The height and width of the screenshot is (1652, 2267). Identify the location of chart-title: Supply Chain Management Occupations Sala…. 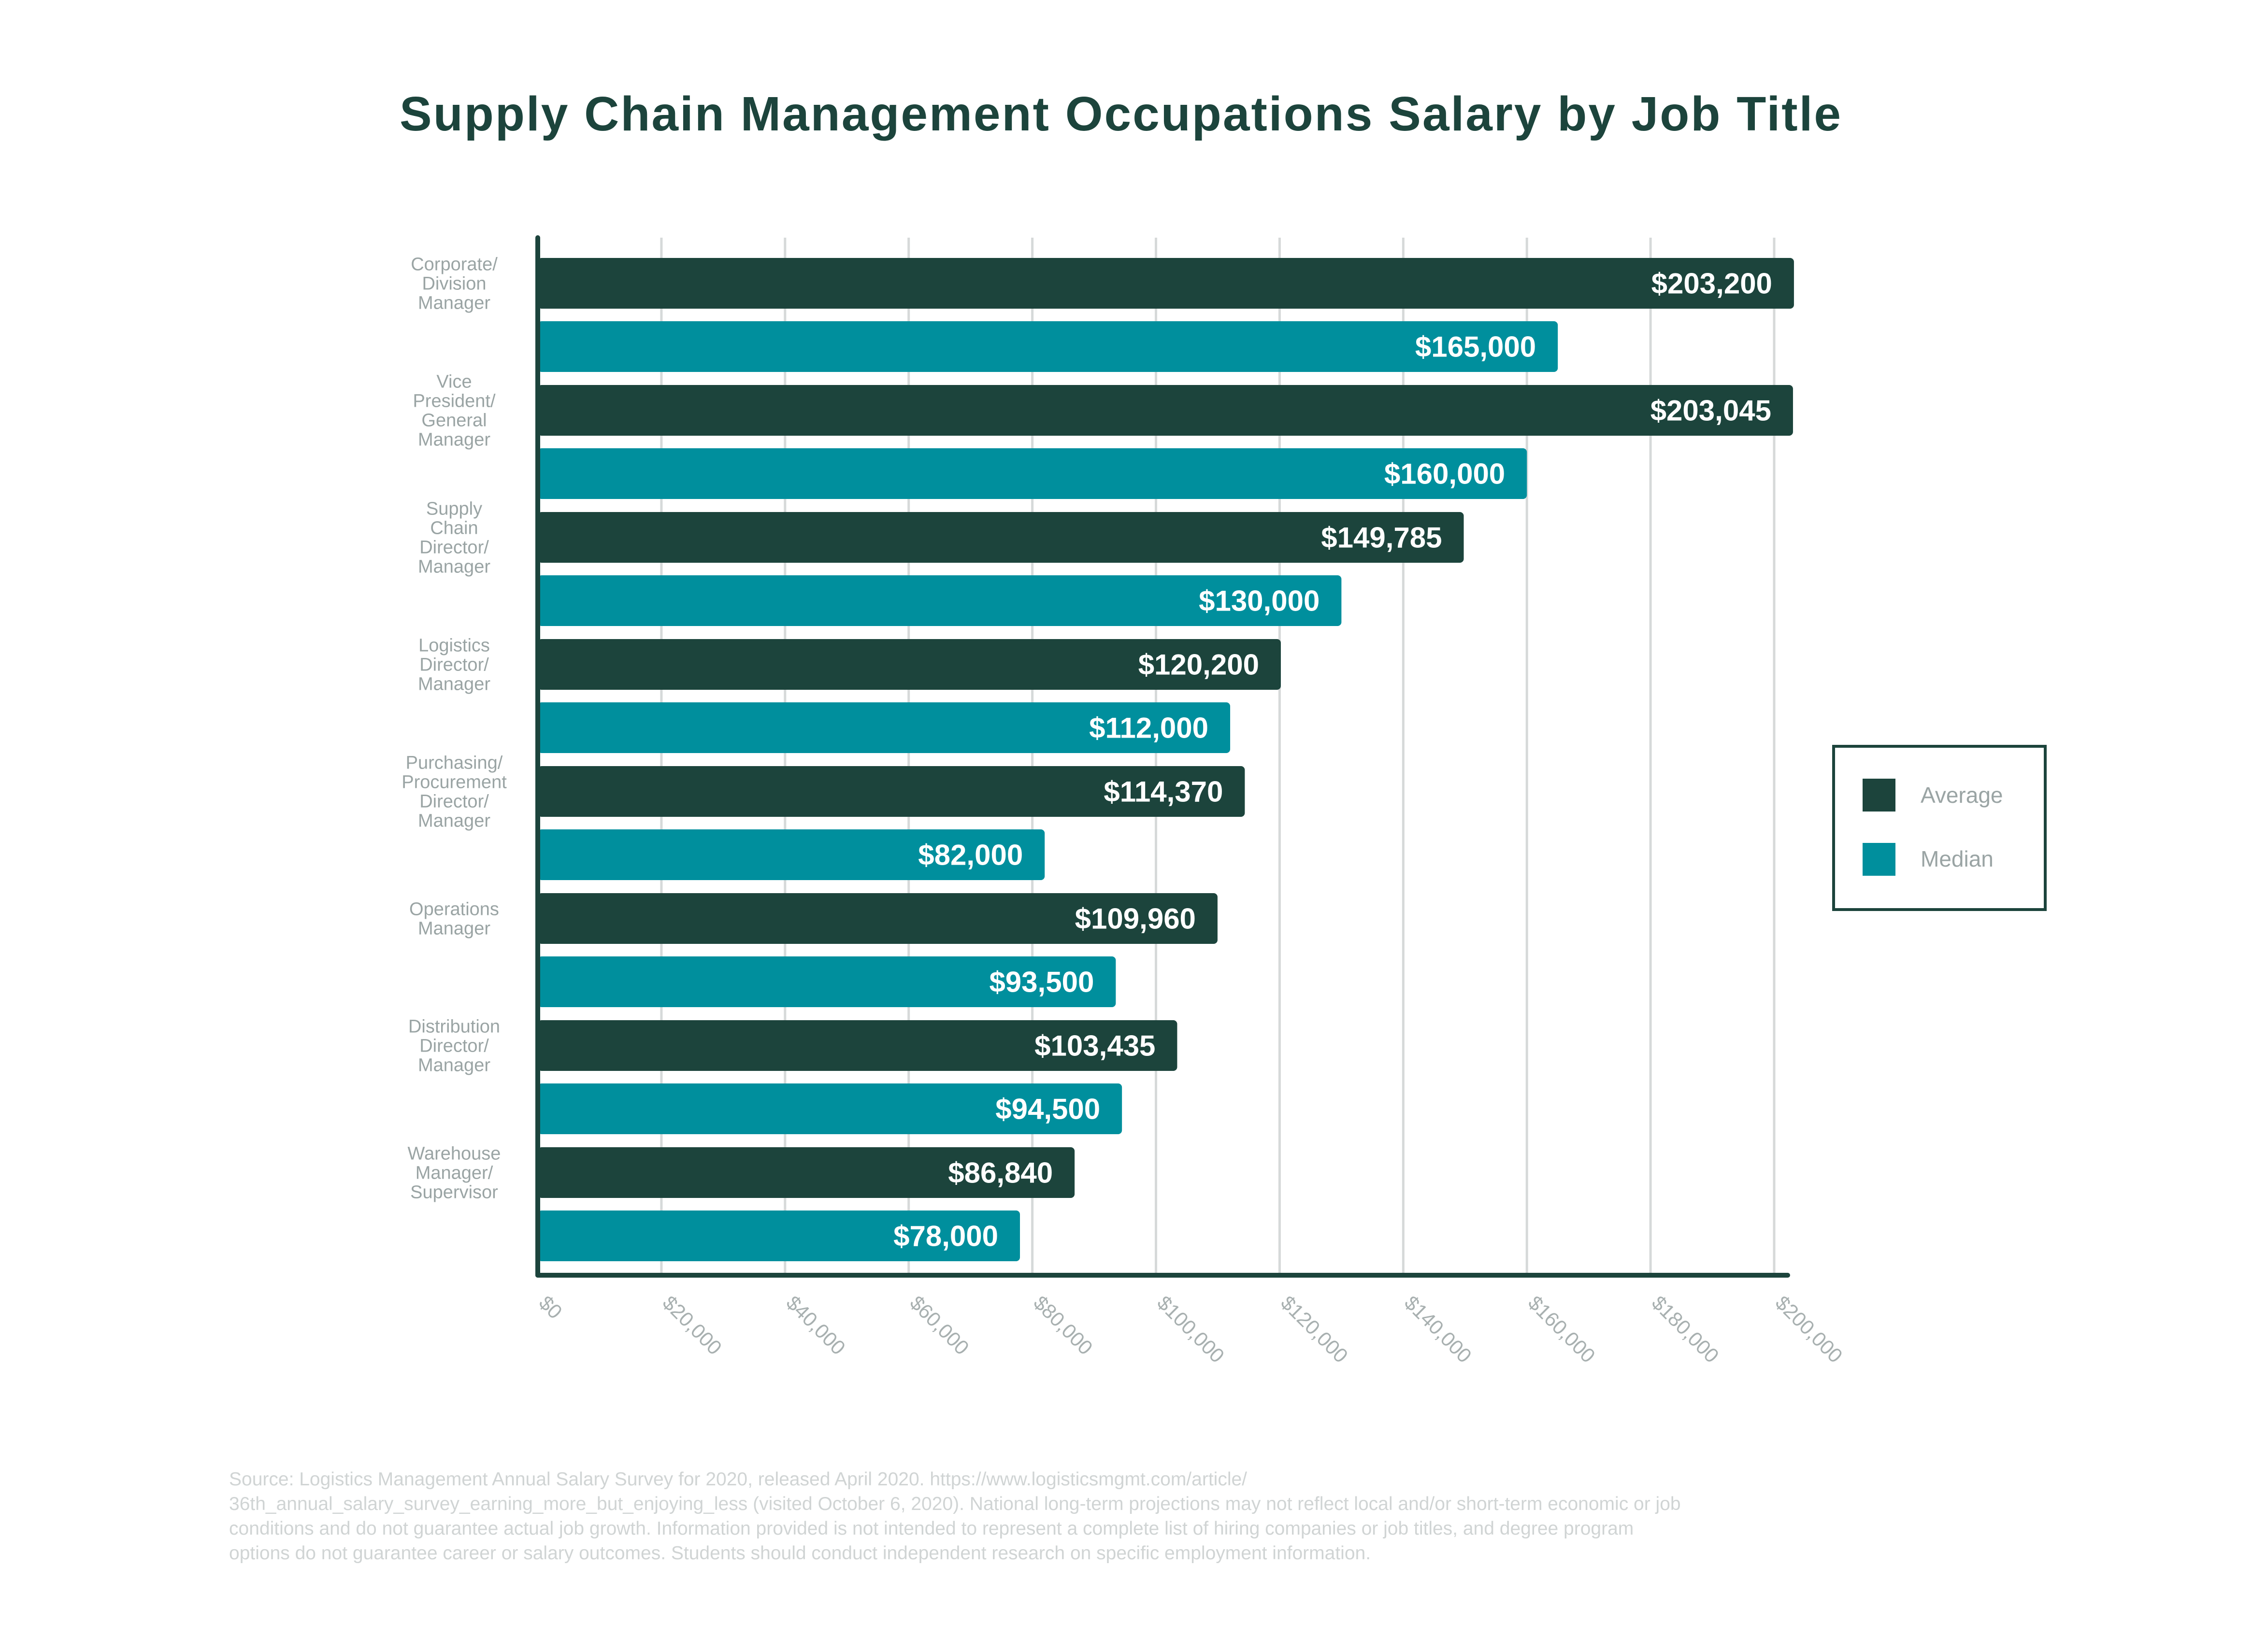
(1121, 114).